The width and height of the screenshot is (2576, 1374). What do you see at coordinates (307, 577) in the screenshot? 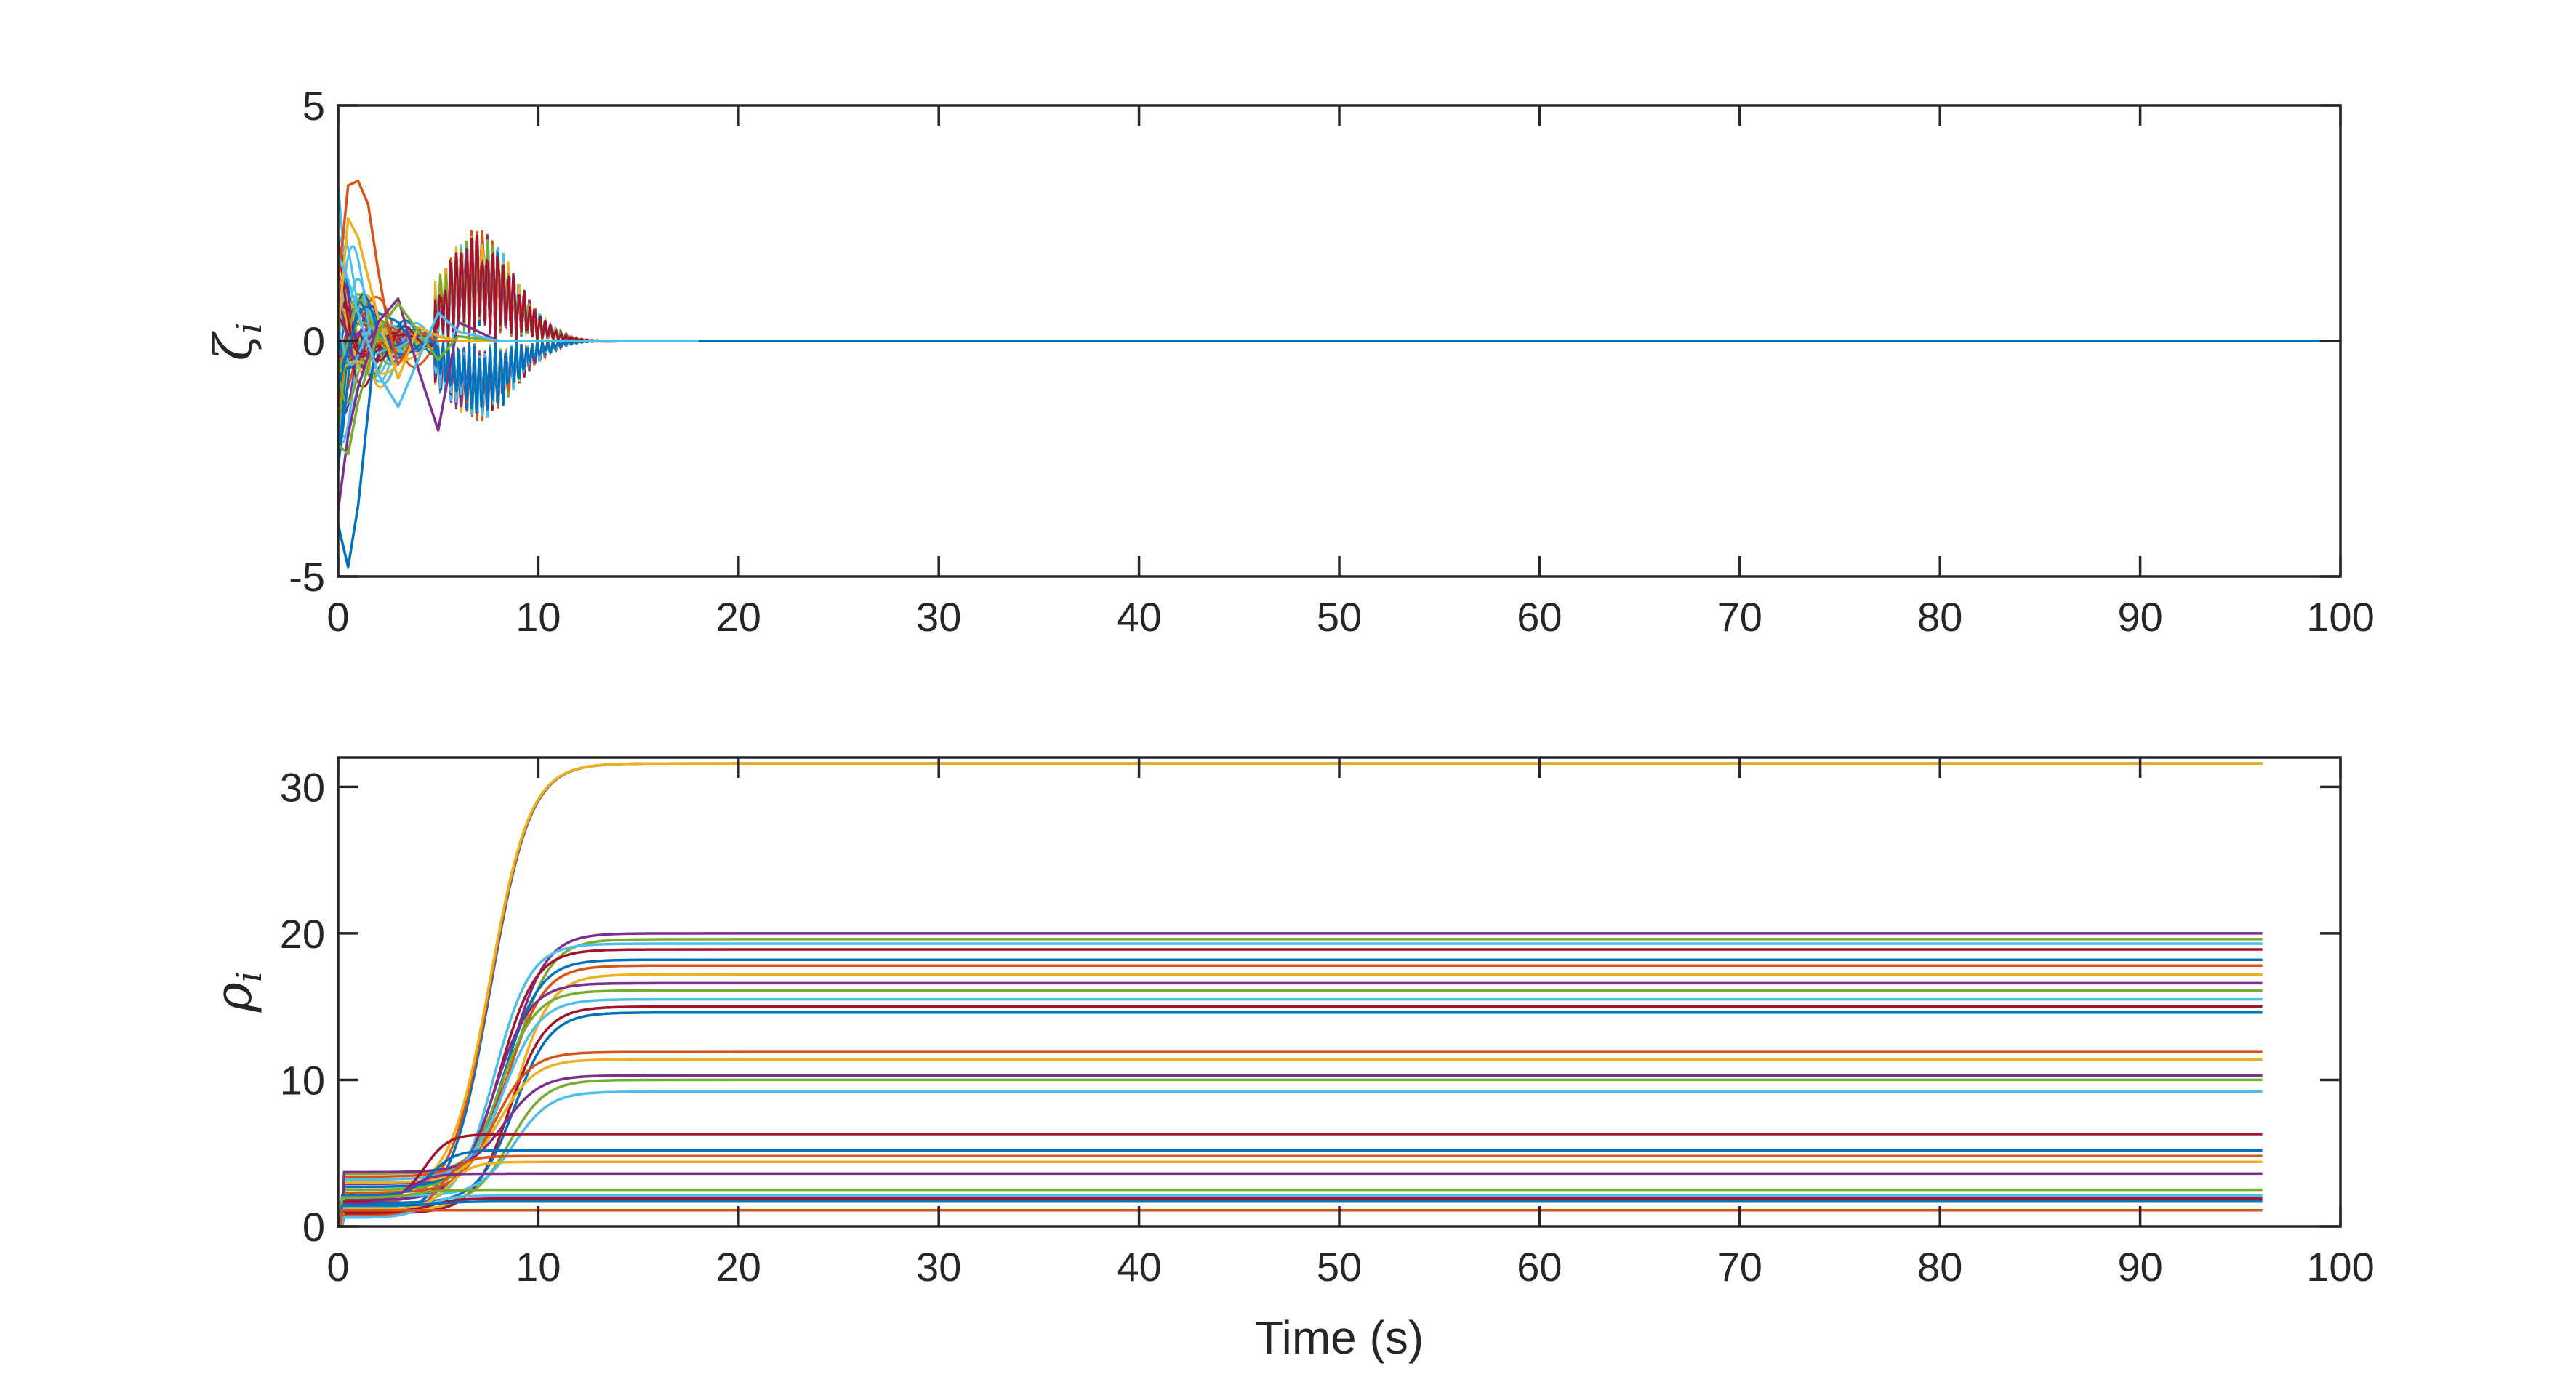
I see `y-tick-label: -5` at bounding box center [307, 577].